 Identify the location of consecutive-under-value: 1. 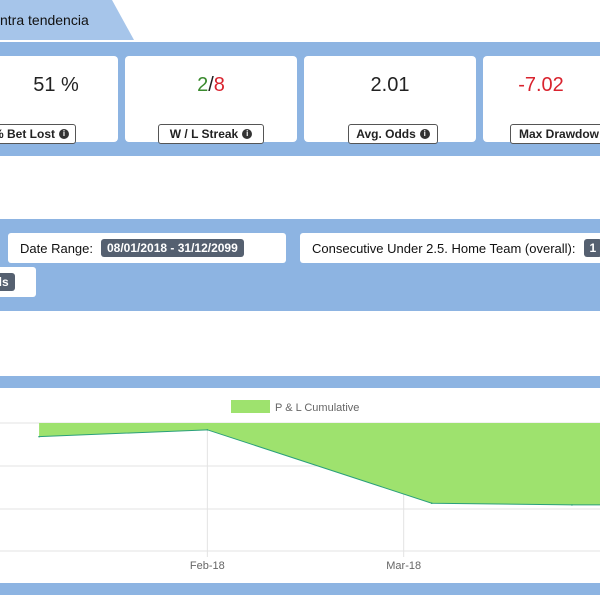
(591, 248).